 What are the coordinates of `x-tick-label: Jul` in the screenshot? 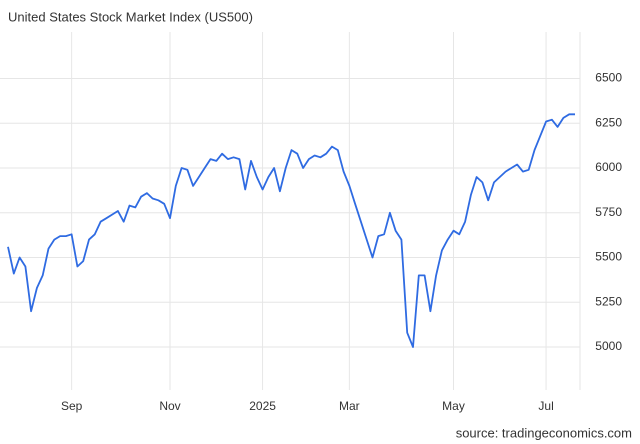 It's located at (545, 406).